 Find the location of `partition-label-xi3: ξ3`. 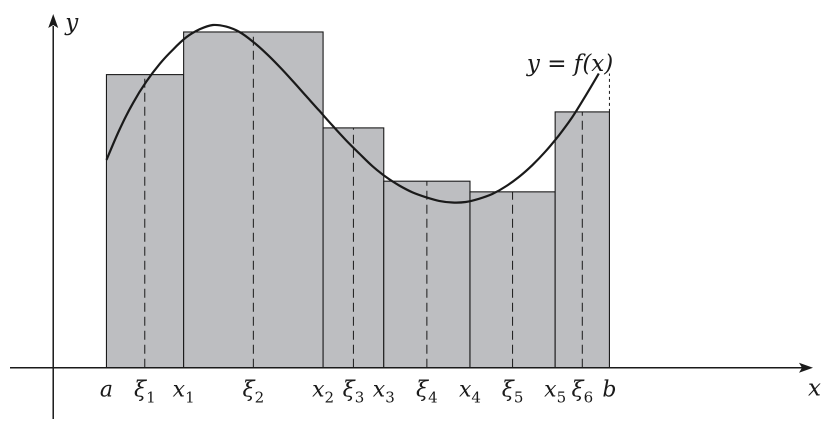

partition-label-xi3: ξ3 is located at coordinates (354, 392).